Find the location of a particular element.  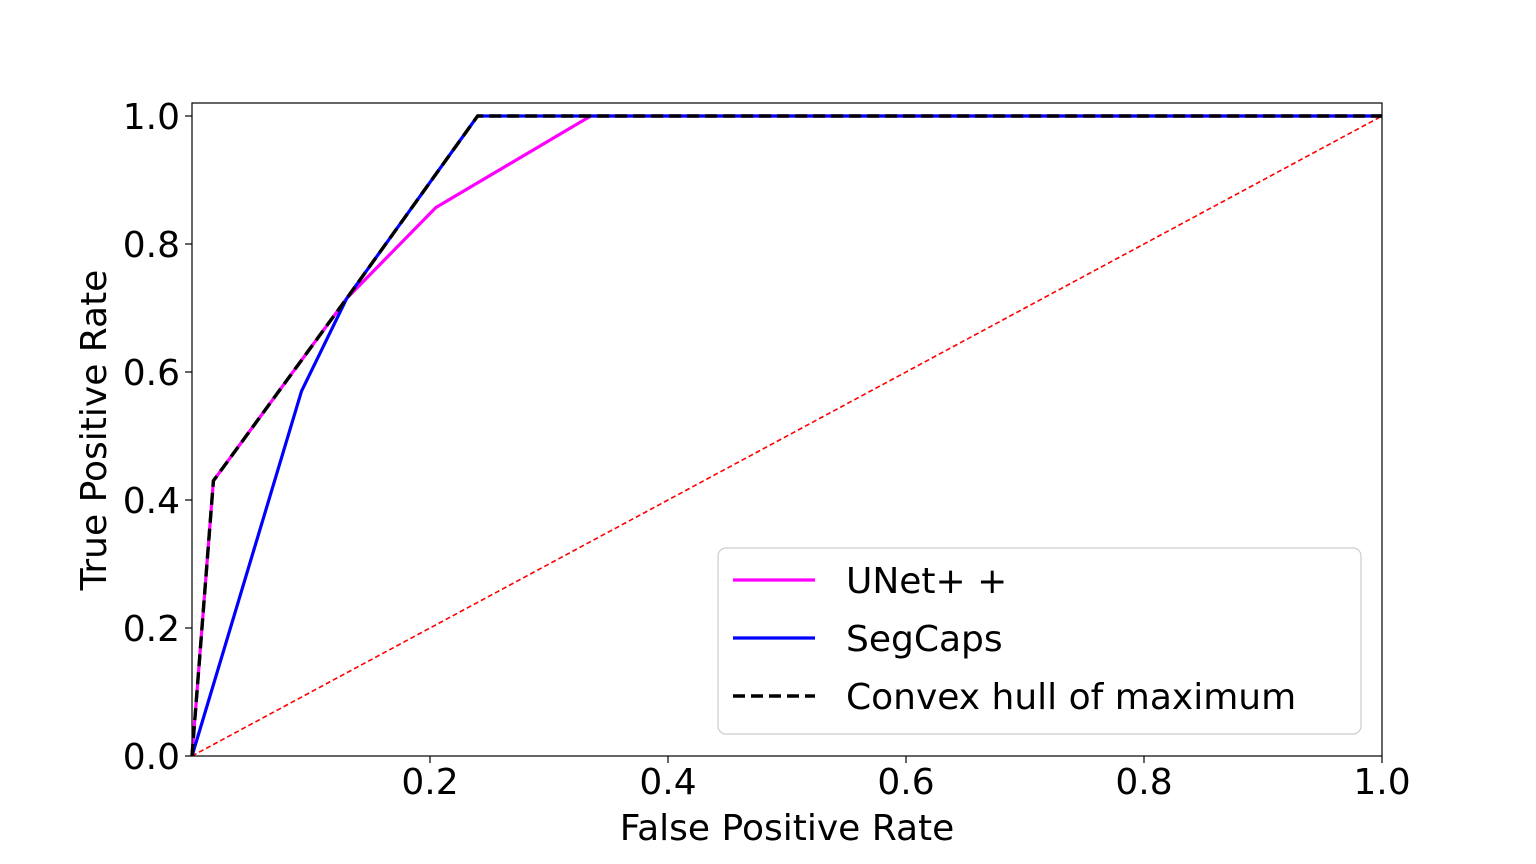

y-axis-label: True Positive Rate is located at coordinates (94, 431).